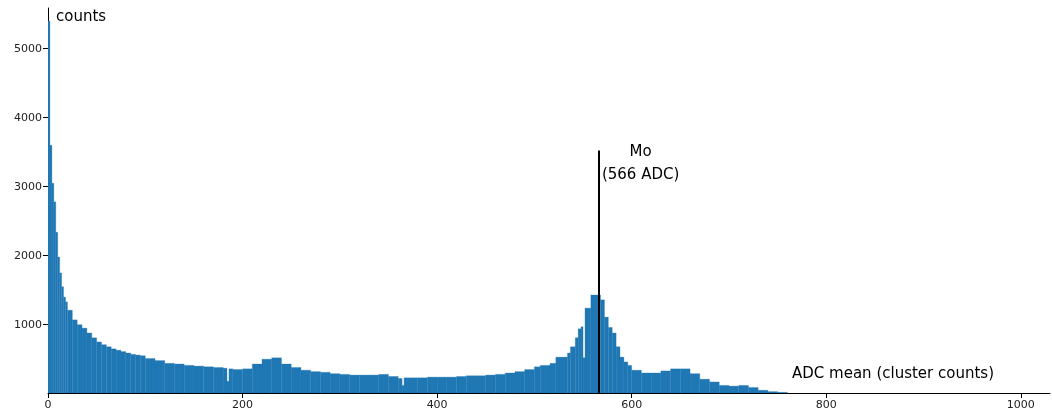  I want to click on y-tick-label: 4000, so click(28, 117).